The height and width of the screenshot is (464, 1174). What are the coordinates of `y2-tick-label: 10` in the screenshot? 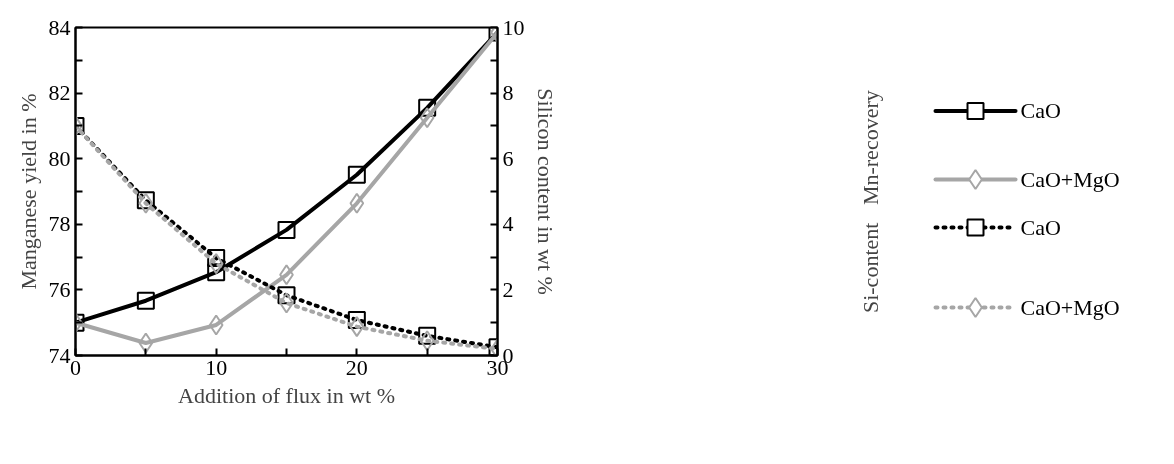 It's located at (513, 27).